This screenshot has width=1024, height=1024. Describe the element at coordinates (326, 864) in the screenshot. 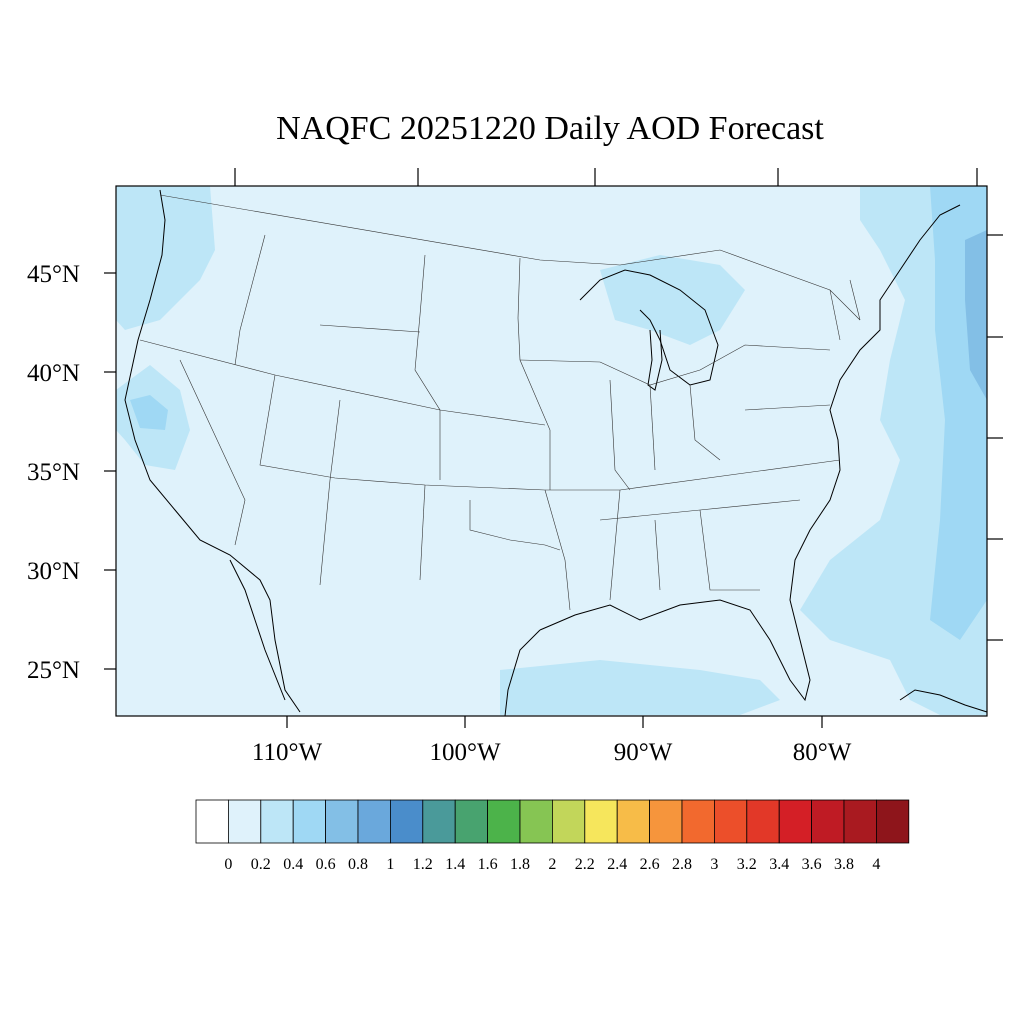

I see `colorbar-label: 0.6` at that location.